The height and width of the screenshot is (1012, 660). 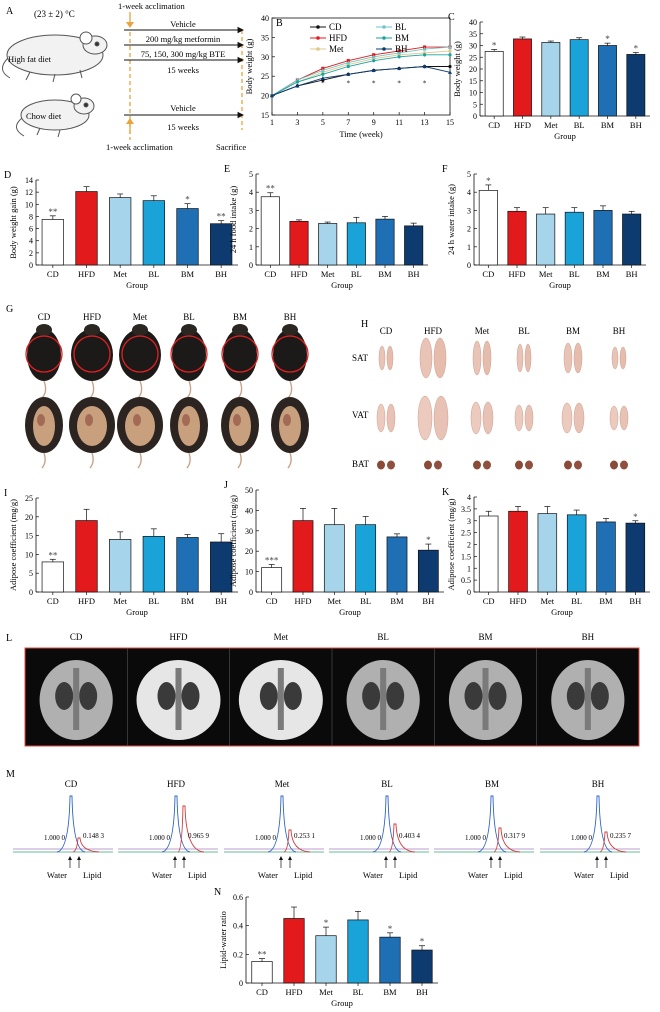 I want to click on row-label-sat: SAT, so click(x=360, y=358).